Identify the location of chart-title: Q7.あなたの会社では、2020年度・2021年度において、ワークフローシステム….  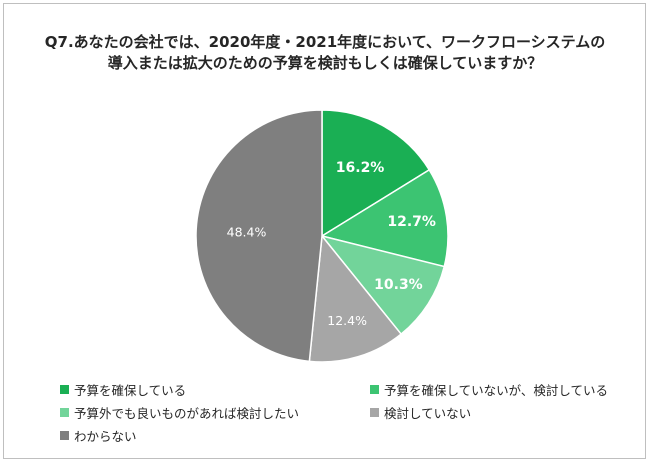
(325, 53).